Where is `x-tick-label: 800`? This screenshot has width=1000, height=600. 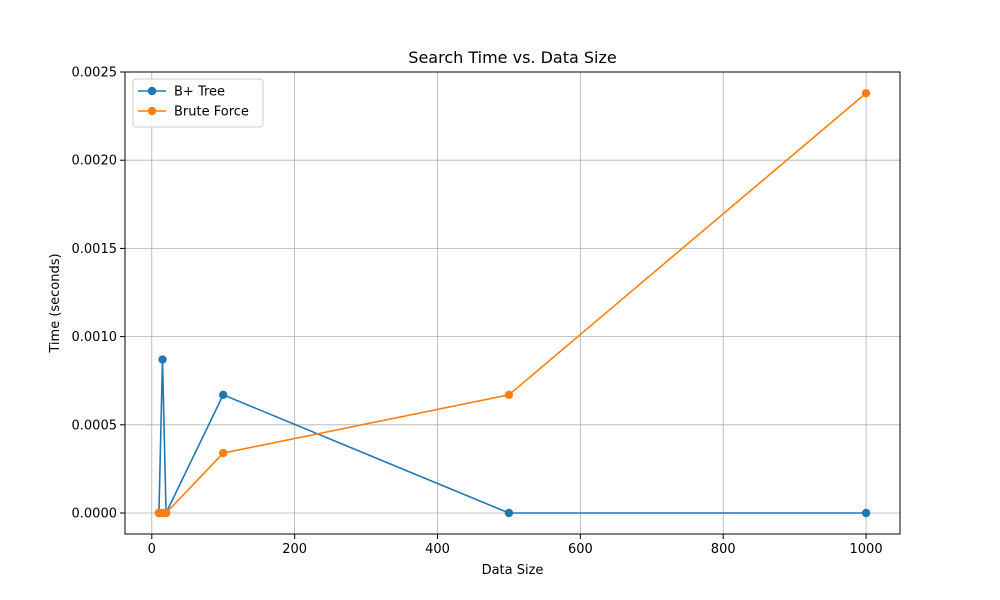 x-tick-label: 800 is located at coordinates (723, 549).